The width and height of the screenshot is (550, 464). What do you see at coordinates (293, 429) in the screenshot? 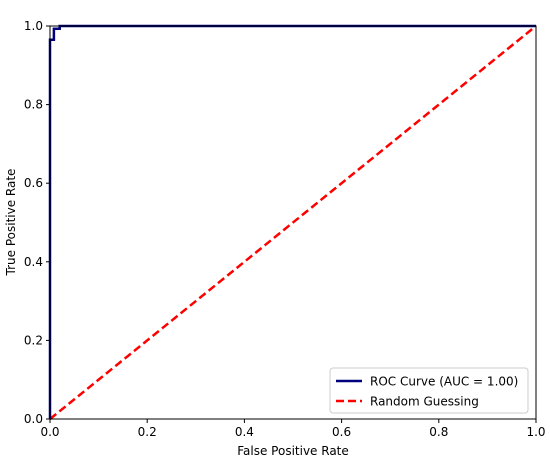
I see `x-axis-ticks: 0.0 0.2 0.4 0.6 0.8 1.0` at bounding box center [293, 429].